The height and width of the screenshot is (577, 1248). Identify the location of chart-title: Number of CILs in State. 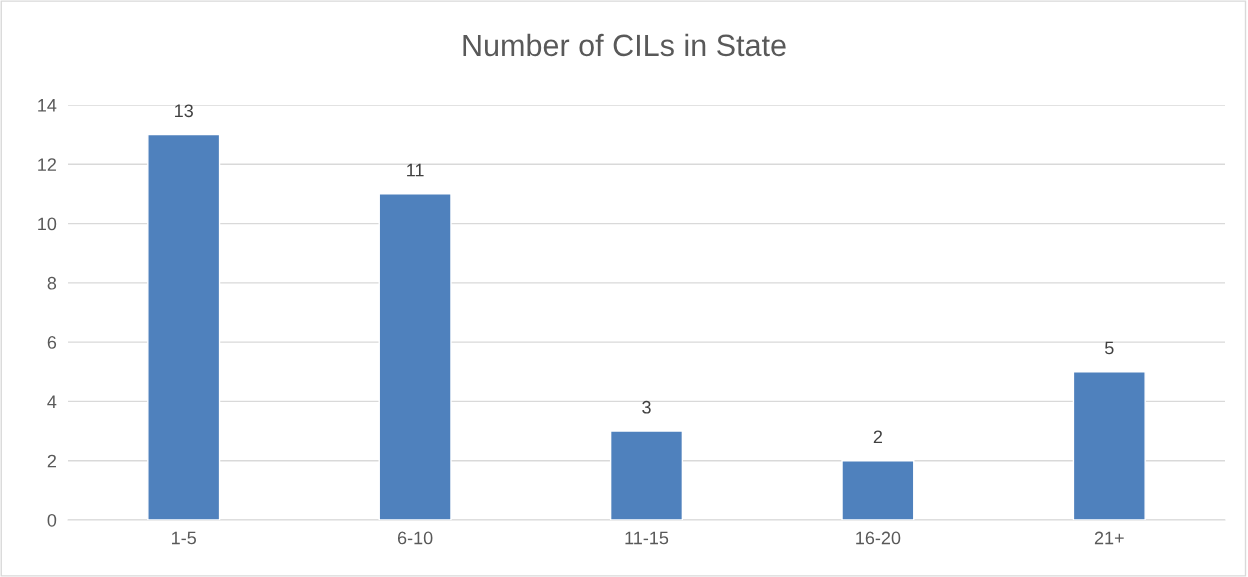
(624, 45).